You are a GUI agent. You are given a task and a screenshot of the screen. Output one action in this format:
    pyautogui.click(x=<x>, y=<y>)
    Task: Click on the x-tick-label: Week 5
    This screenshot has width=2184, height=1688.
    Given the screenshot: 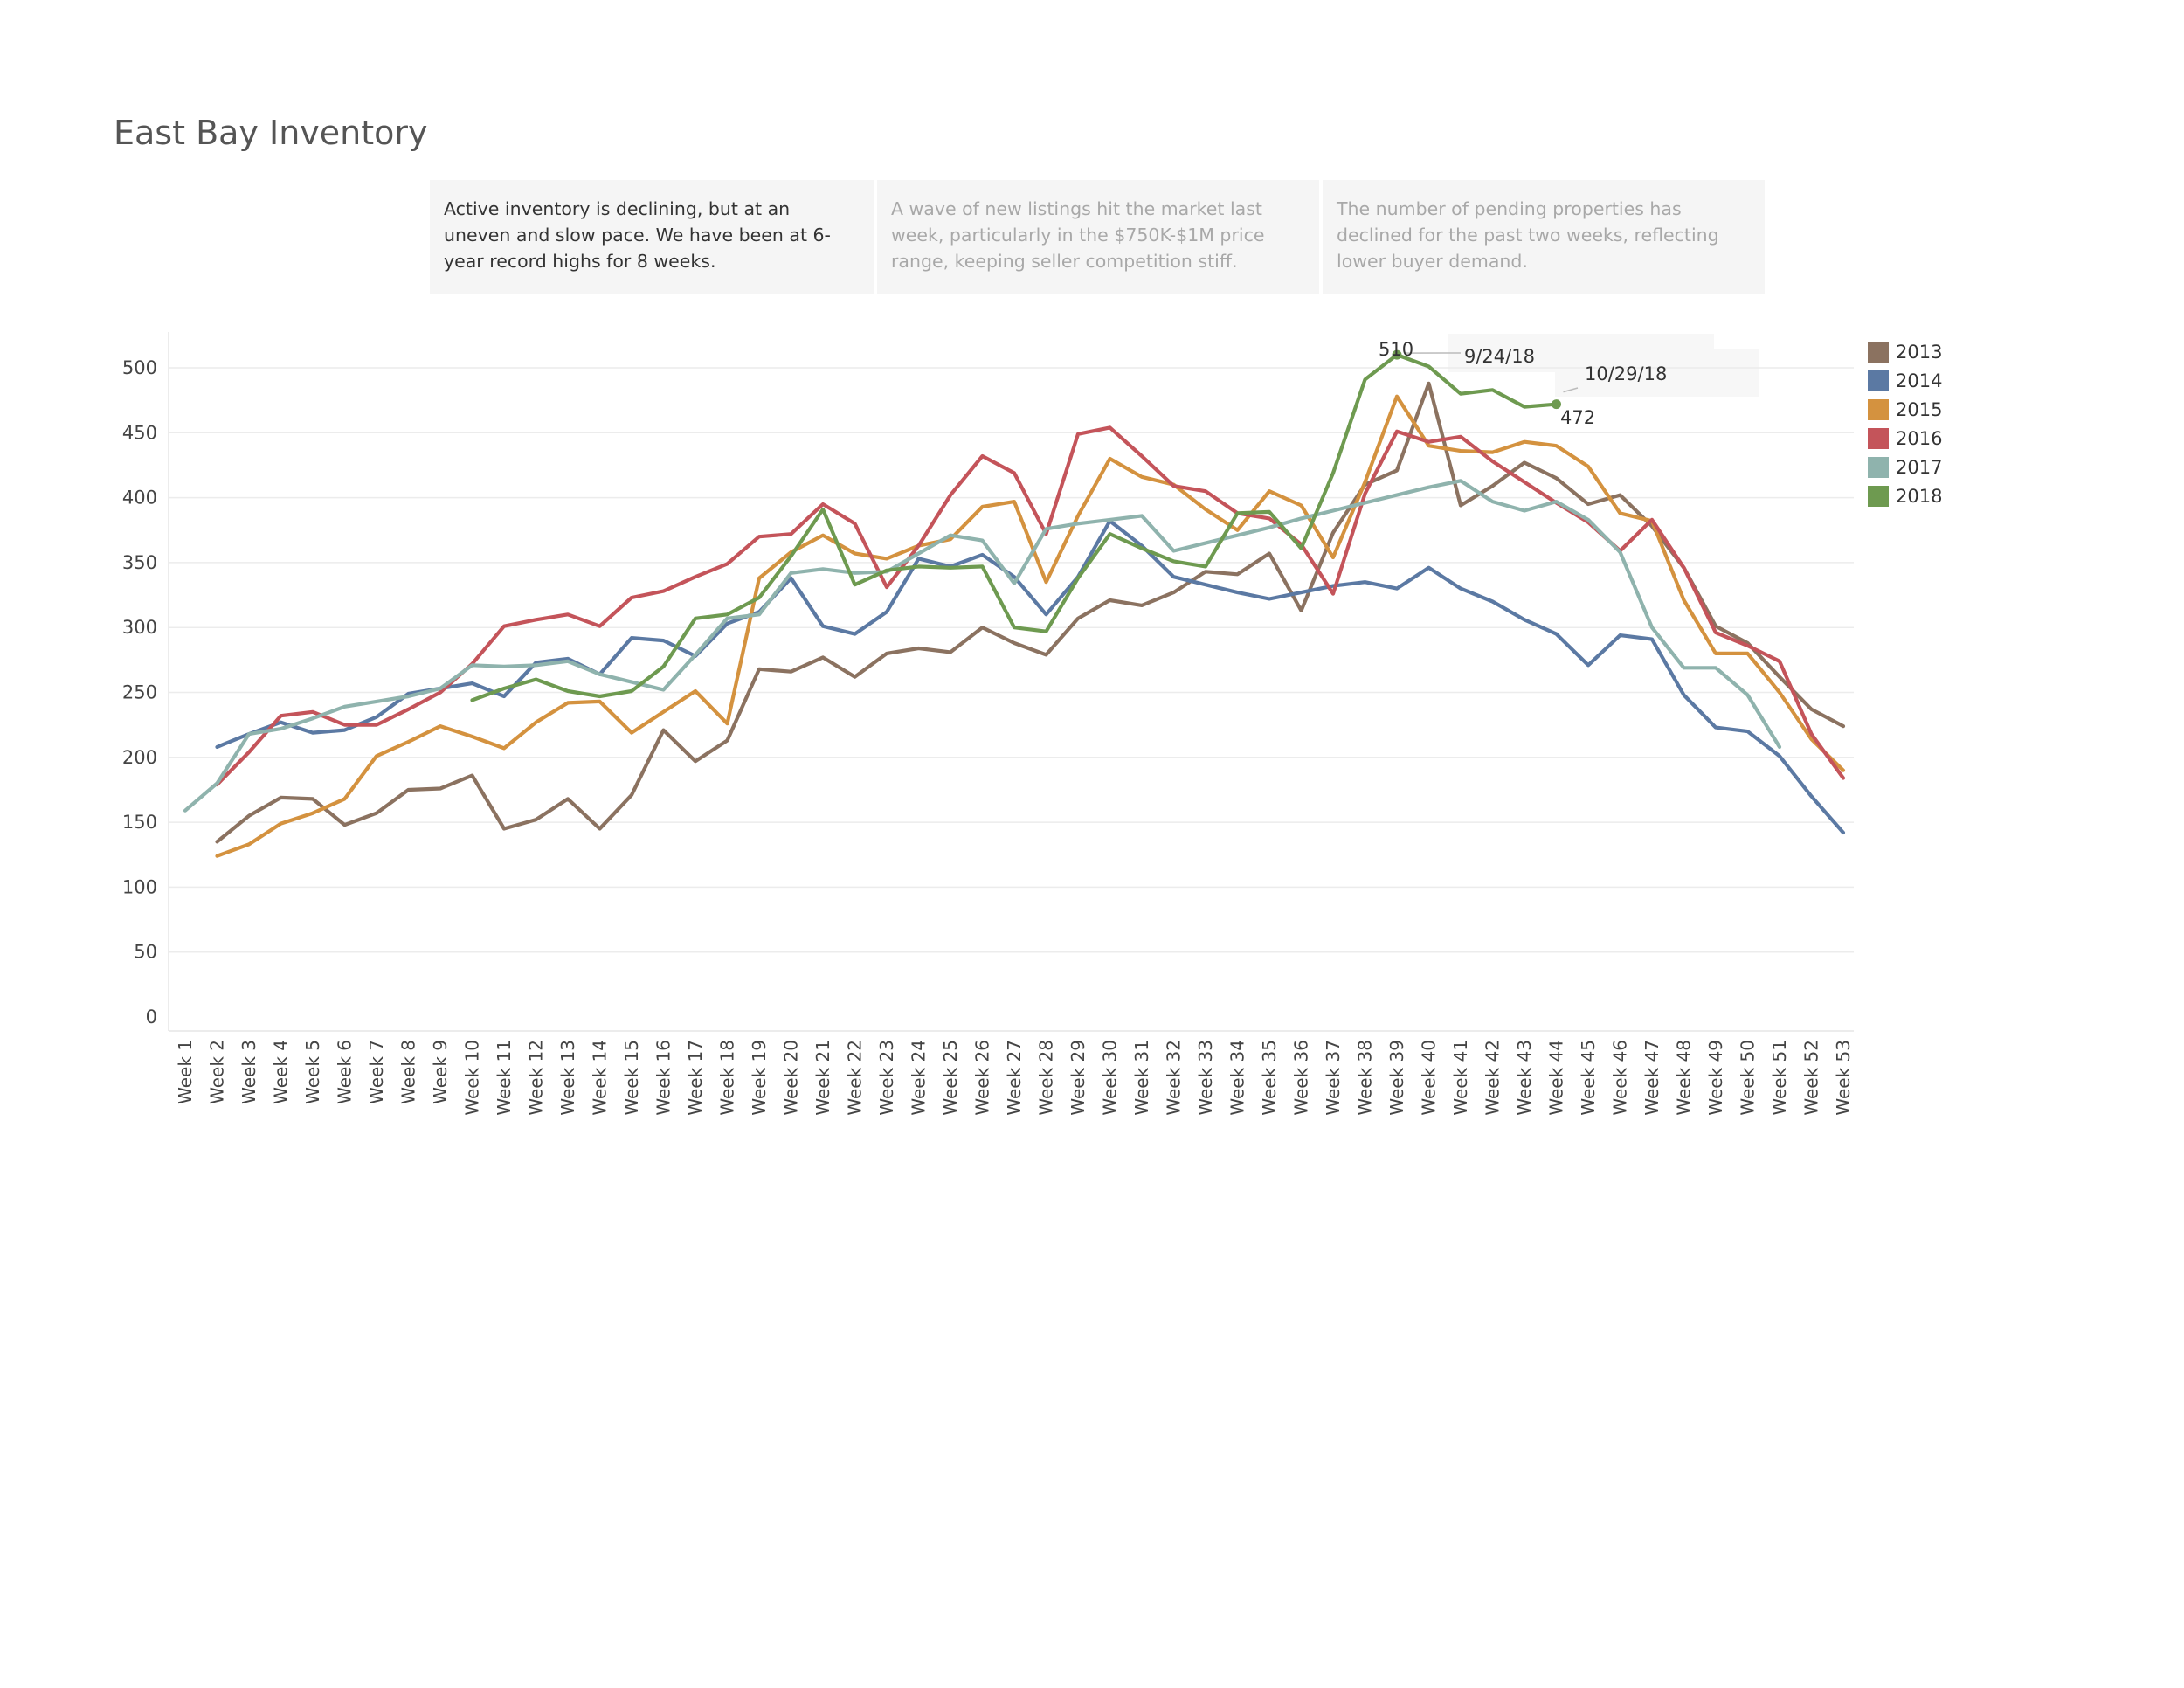 What is the action you would take?
    pyautogui.click(x=312, y=1072)
    